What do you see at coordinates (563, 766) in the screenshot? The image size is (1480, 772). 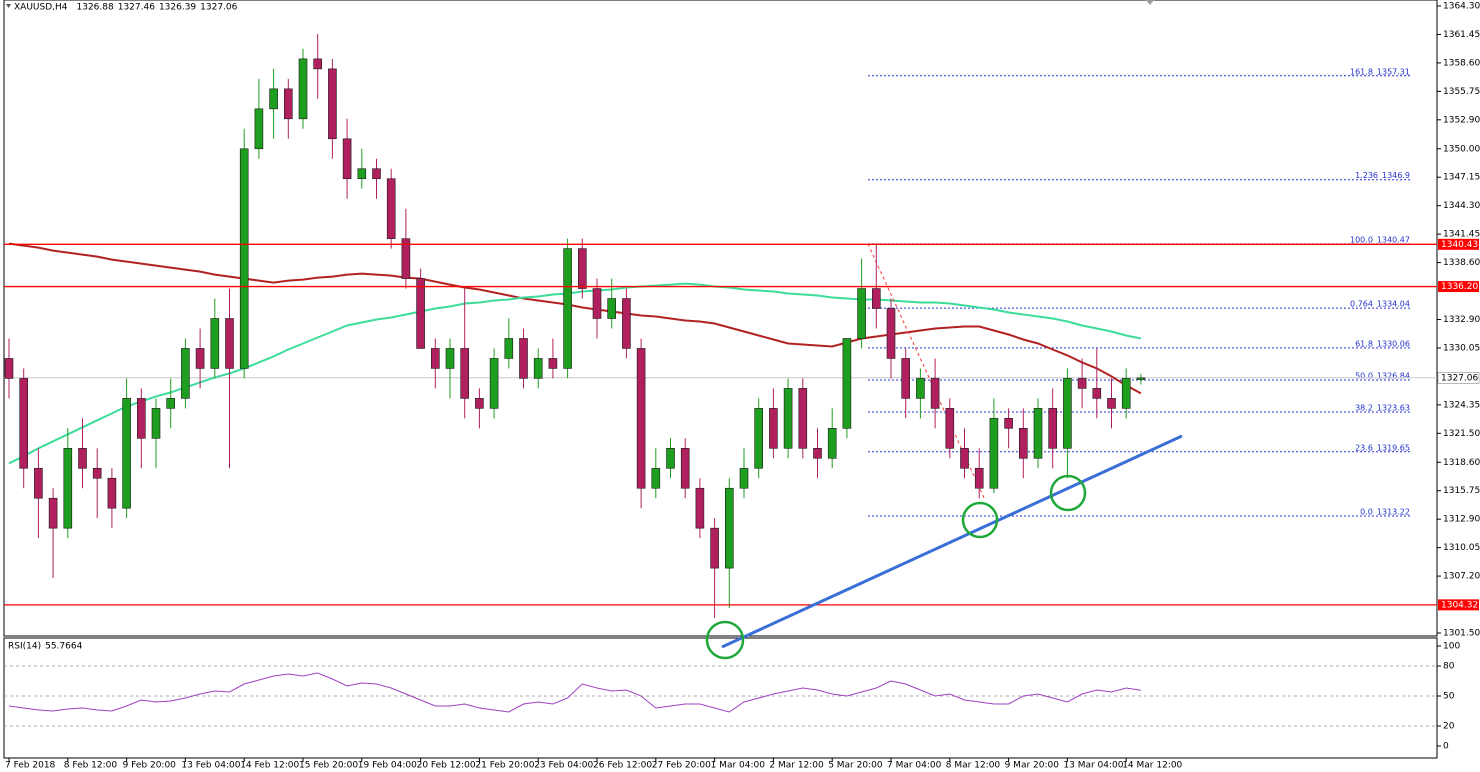 I see `x-tick-label: 23 Feb 04:00` at bounding box center [563, 766].